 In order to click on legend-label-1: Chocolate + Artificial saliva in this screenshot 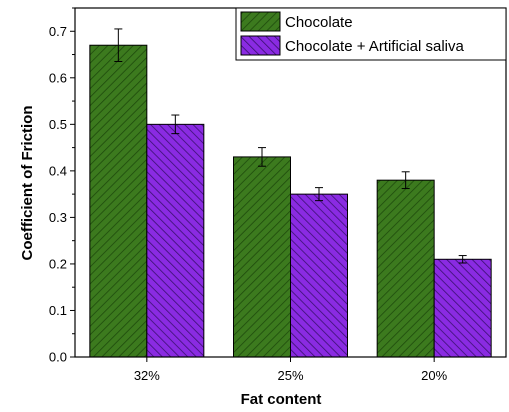, I will do `click(374, 46)`.